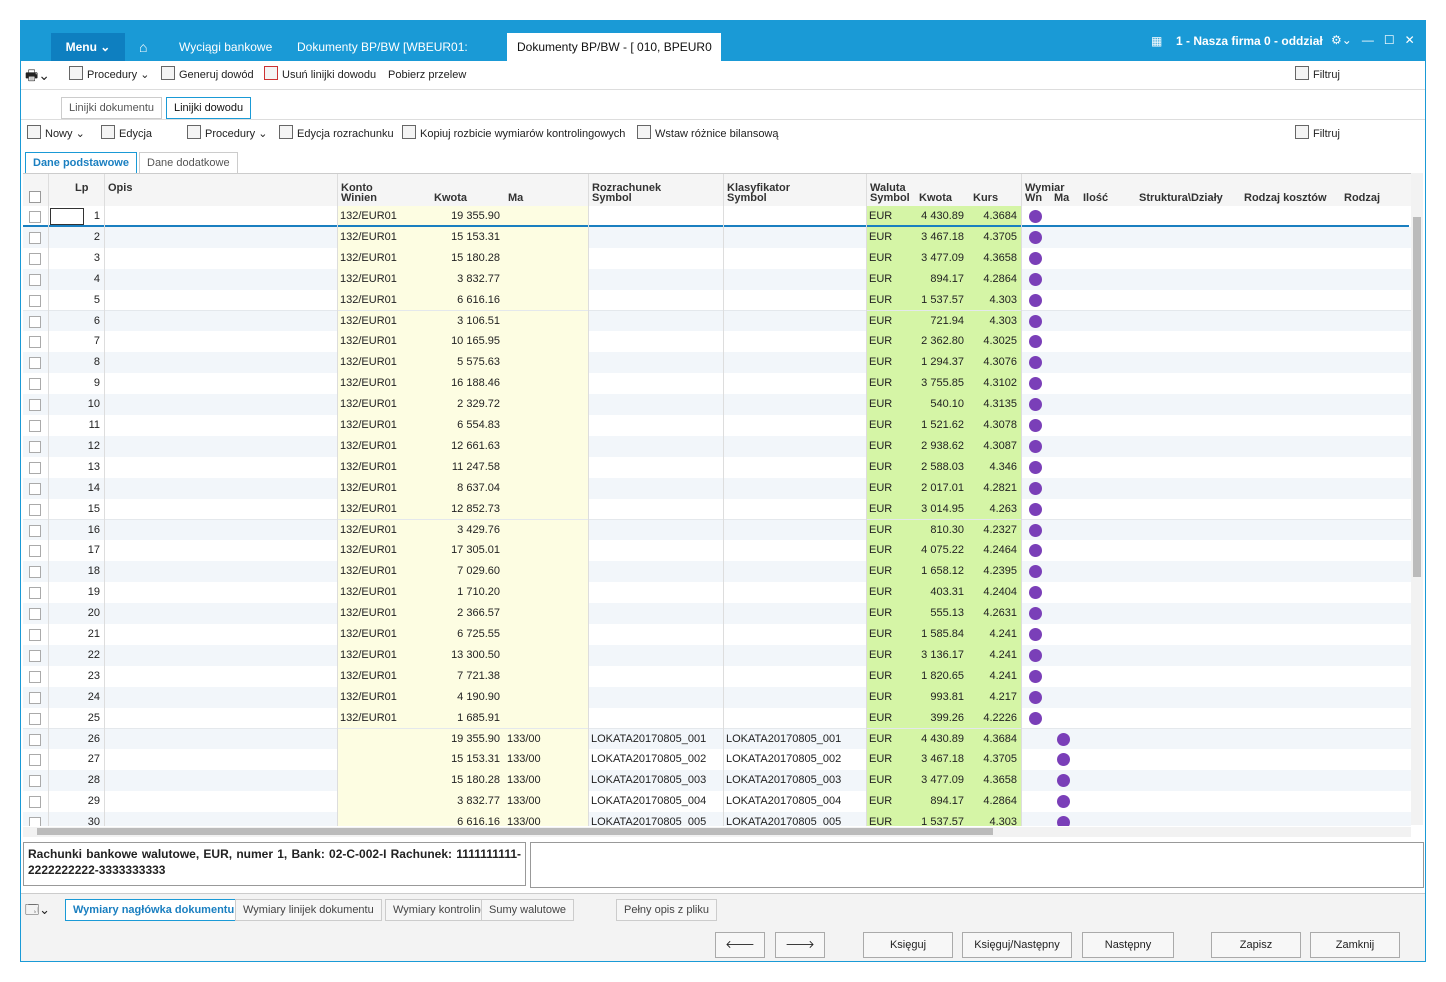 The height and width of the screenshot is (982, 1446). What do you see at coordinates (382, 47) in the screenshot?
I see `tab: Dokumenty BP/BW [WBEUR01: Wyc` at bounding box center [382, 47].